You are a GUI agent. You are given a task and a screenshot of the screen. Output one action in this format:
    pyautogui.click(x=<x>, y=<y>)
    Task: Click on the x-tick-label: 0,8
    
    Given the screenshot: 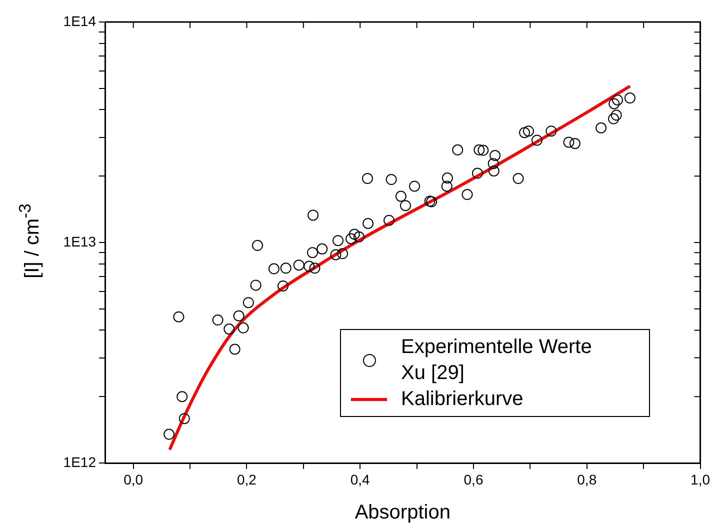 What is the action you would take?
    pyautogui.click(x=587, y=479)
    